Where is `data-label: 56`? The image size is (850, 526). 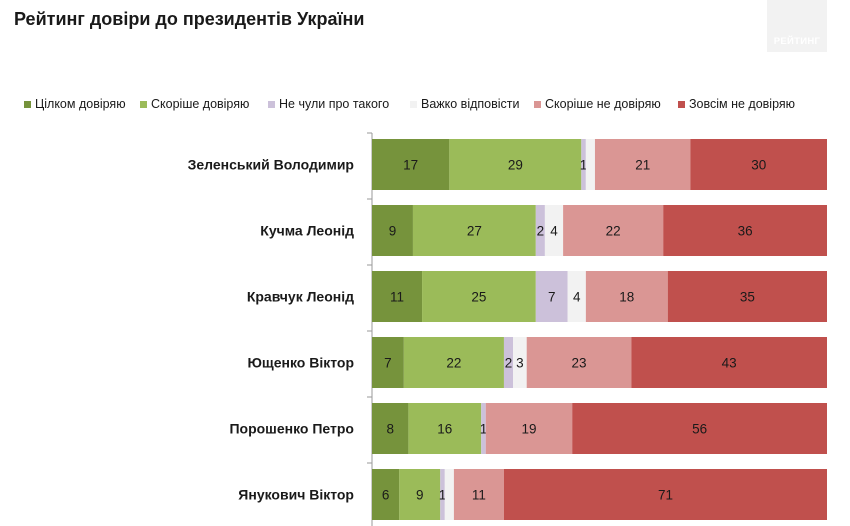
data-label: 56 is located at coordinates (699, 429).